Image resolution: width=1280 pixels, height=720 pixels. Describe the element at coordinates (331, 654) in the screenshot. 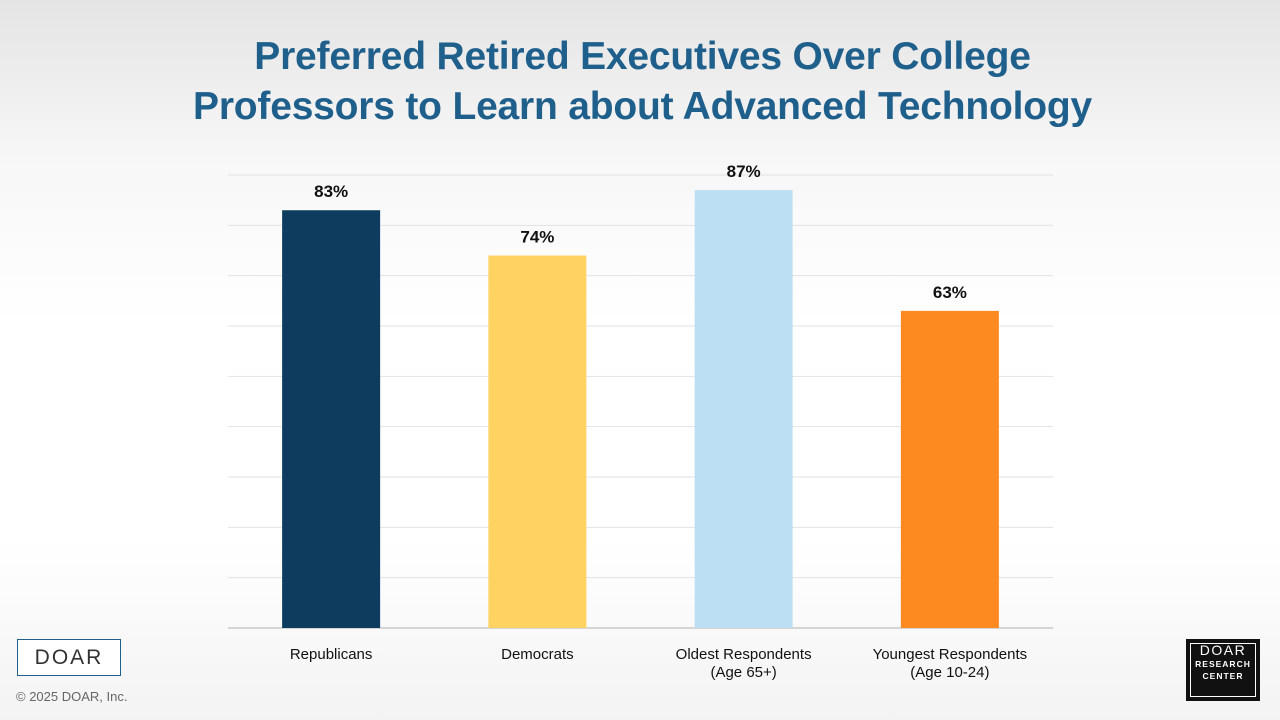

I see `category-label-1: Republicans` at that location.